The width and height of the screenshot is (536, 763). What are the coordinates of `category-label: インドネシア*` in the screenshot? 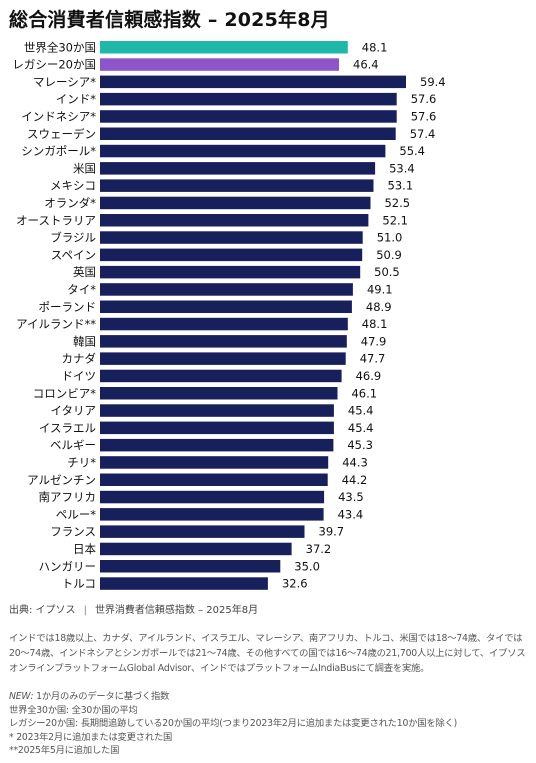 It's located at (58, 116).